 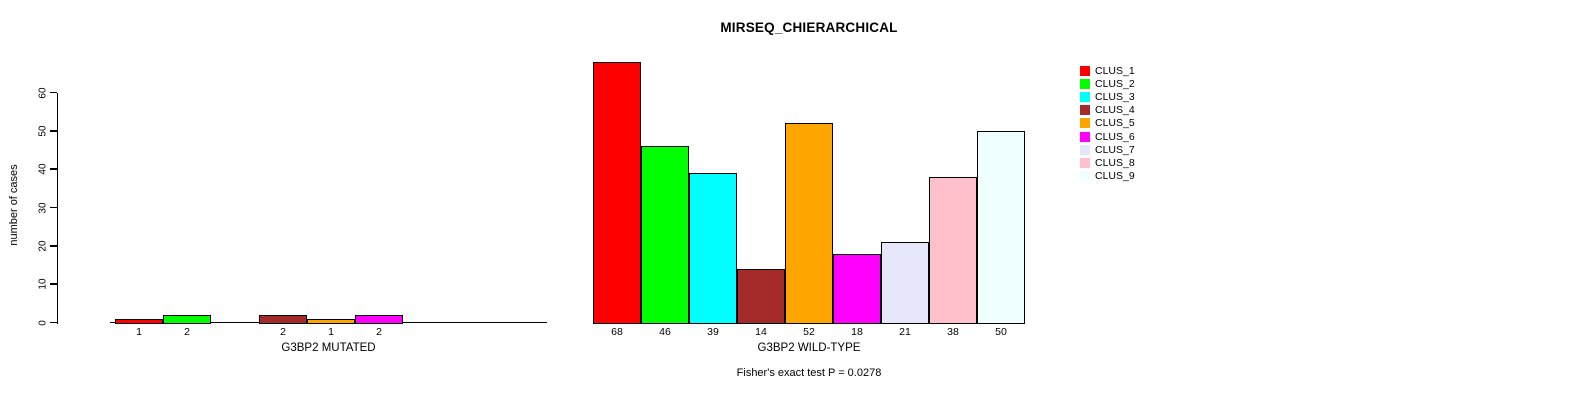 What do you see at coordinates (809, 373) in the screenshot?
I see `footnote-fisher-test: Fisher's exact test P = 0.0278` at bounding box center [809, 373].